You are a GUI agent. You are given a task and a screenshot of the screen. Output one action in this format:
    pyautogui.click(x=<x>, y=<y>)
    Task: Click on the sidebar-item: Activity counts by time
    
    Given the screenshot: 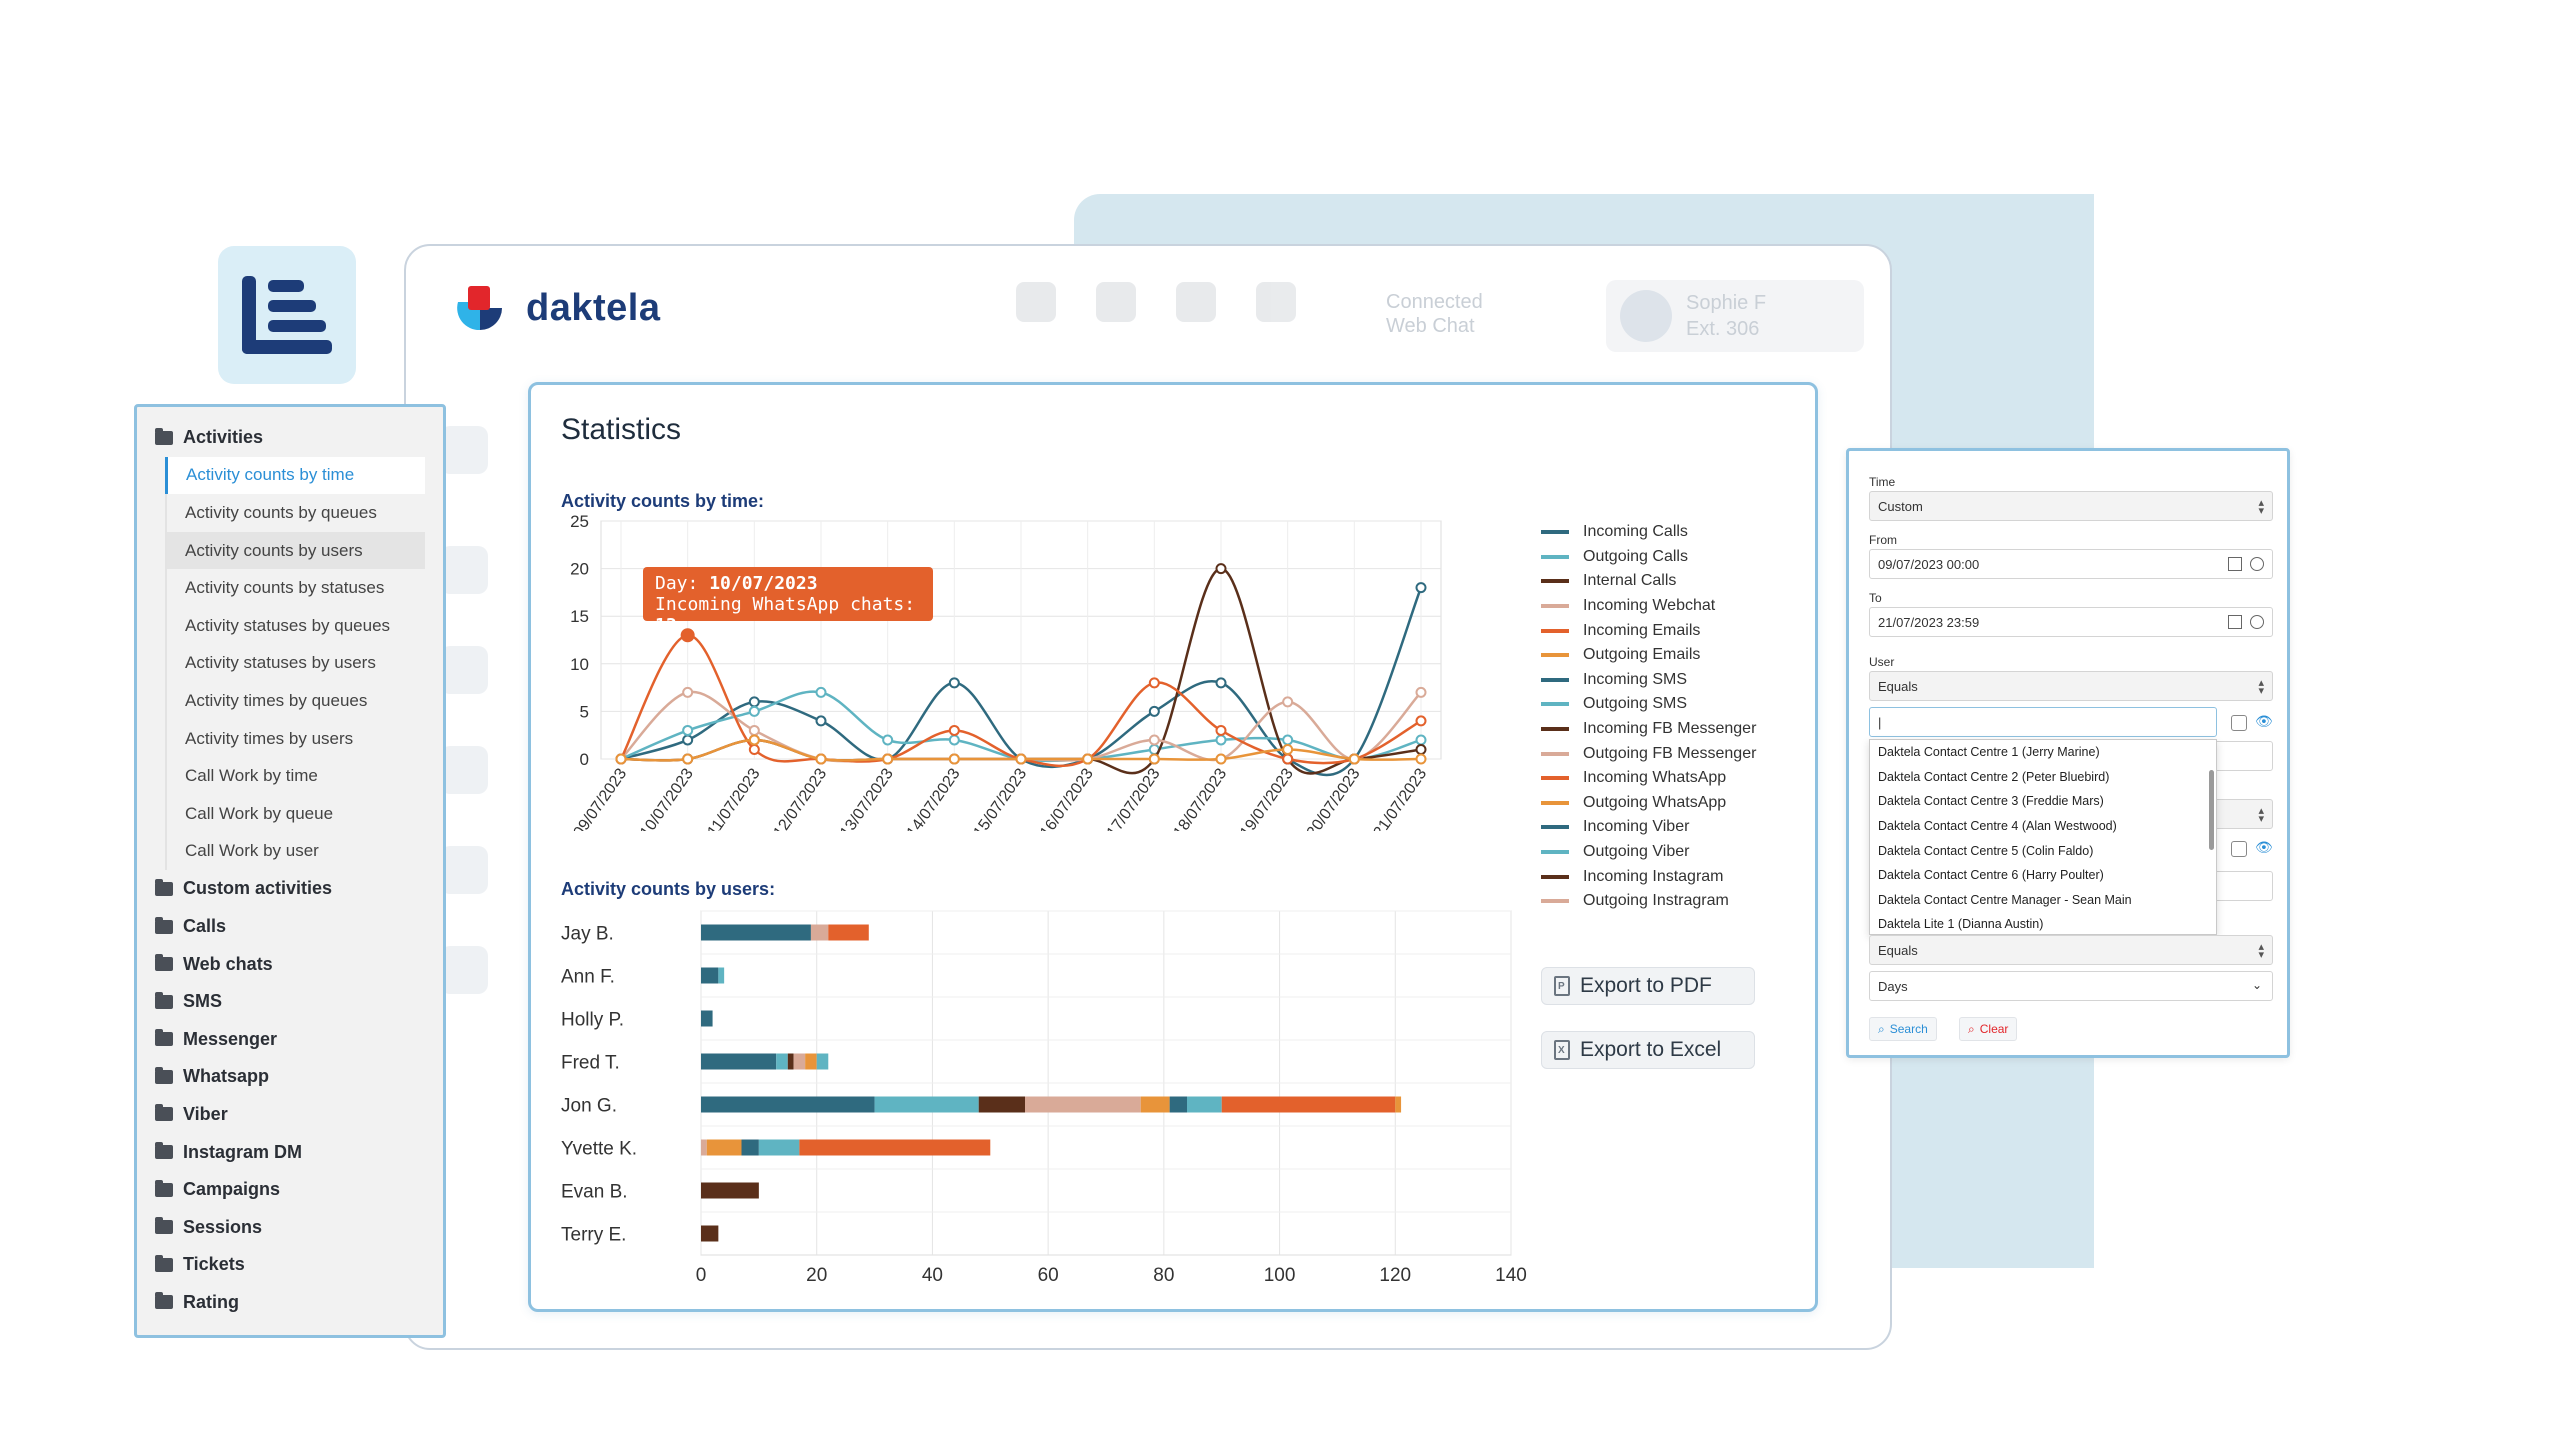 What is the action you would take?
    pyautogui.click(x=295, y=475)
    